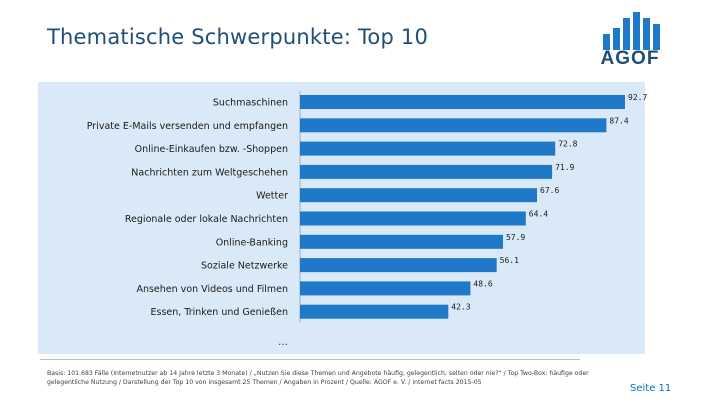 Image resolution: width=720 pixels, height=405 pixels. I want to click on value-label-1: 92.7, so click(637, 97).